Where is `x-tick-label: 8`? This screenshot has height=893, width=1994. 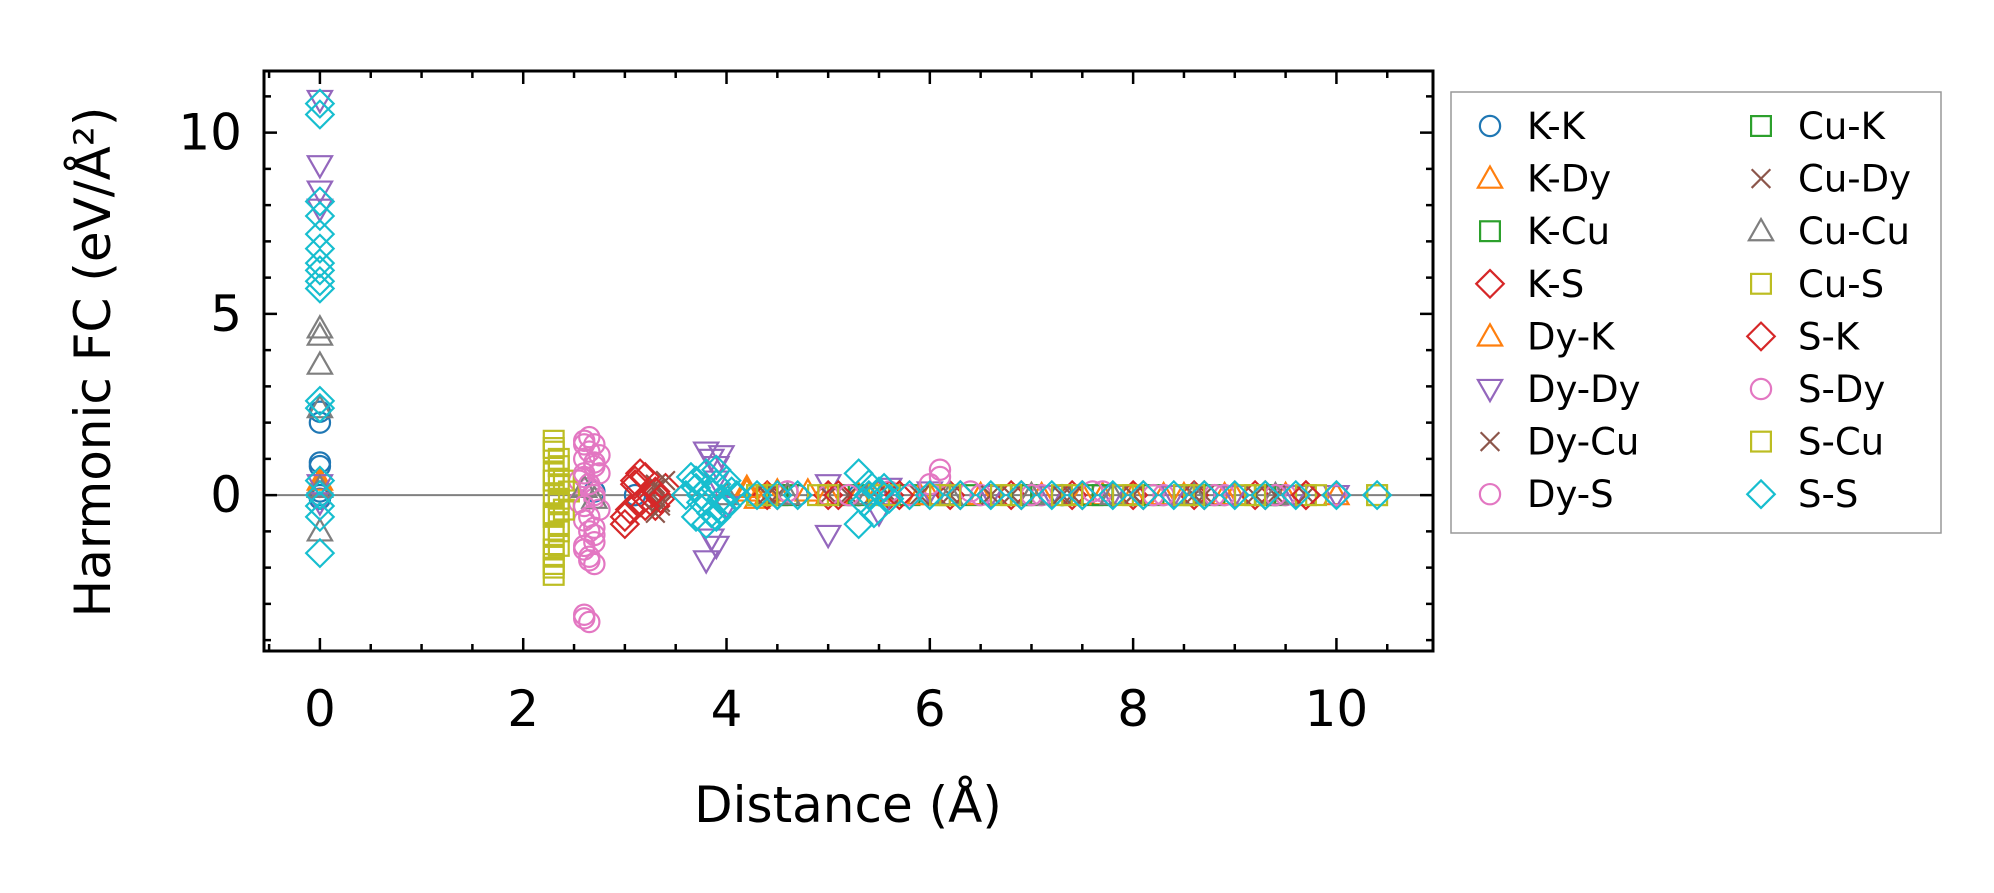
x-tick-label: 8 is located at coordinates (1133, 709).